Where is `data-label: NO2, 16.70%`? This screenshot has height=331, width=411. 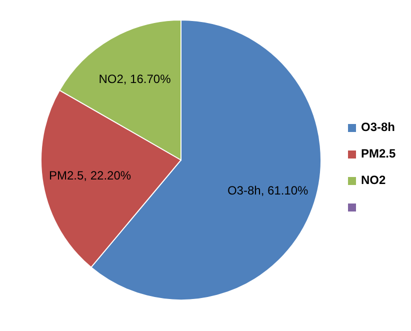
data-label: NO2, 16.70% is located at coordinates (135, 79).